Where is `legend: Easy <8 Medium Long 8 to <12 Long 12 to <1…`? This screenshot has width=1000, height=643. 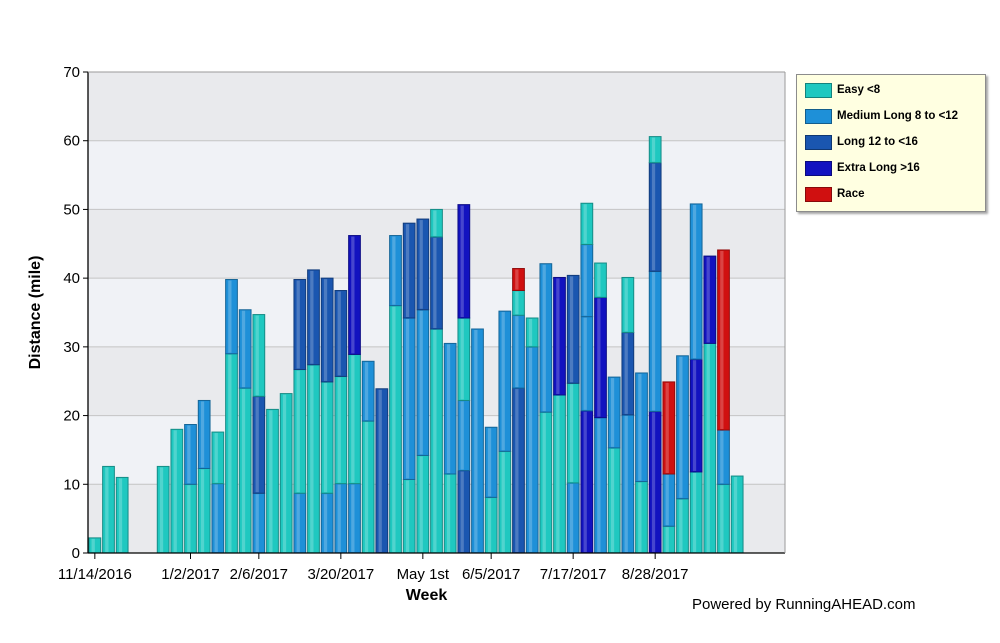 legend: Easy <8 Medium Long 8 to <12 Long 12 to <1… is located at coordinates (891, 143).